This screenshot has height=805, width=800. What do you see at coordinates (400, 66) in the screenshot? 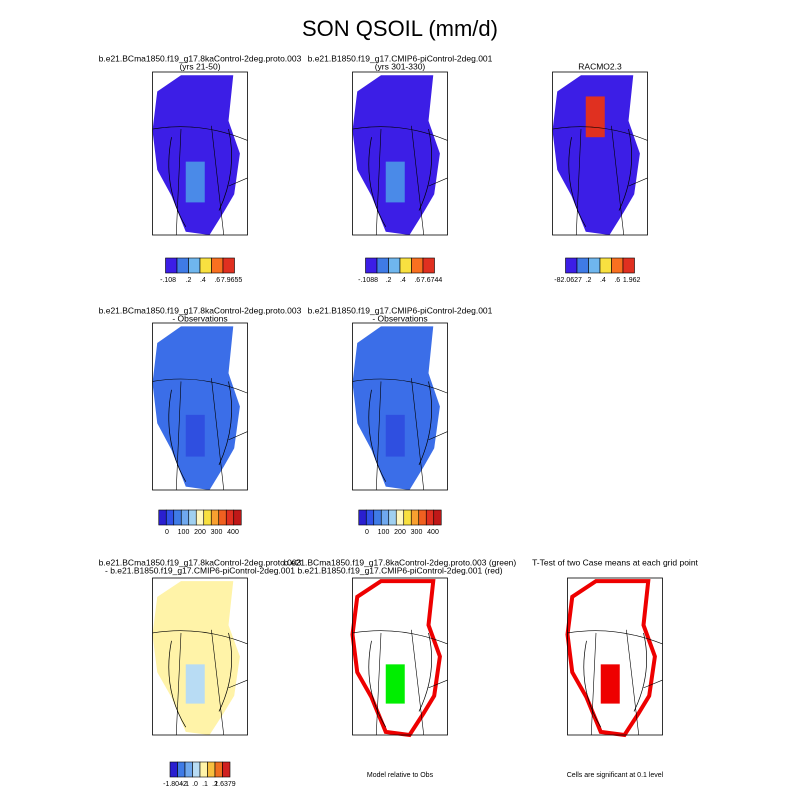
I see `panel-title: (yrs 301-330)` at bounding box center [400, 66].